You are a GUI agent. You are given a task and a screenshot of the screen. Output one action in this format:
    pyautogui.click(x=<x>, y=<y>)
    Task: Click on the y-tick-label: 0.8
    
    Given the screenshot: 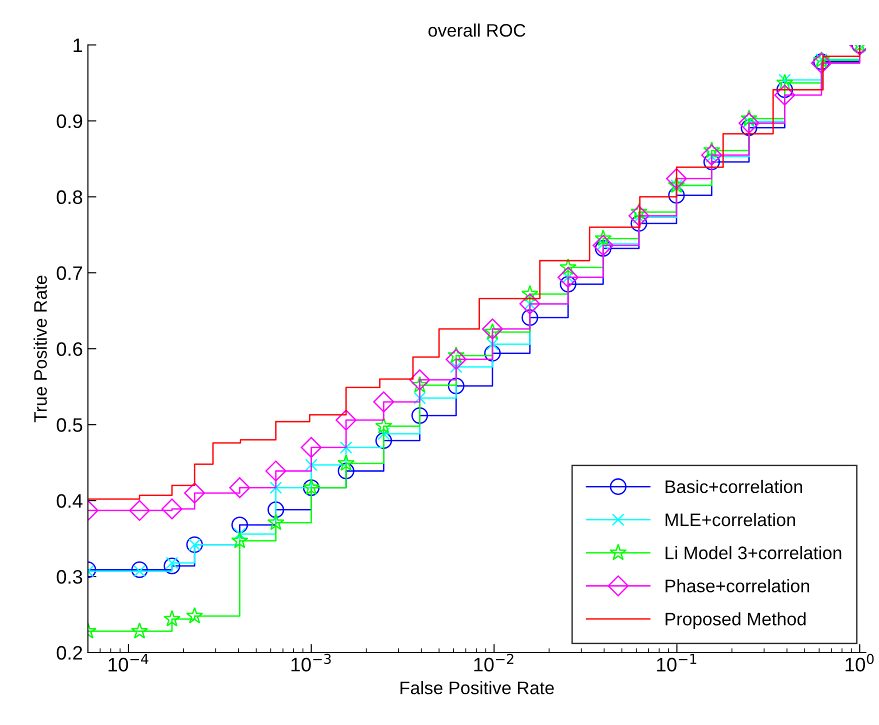 What is the action you would take?
    pyautogui.click(x=69, y=197)
    